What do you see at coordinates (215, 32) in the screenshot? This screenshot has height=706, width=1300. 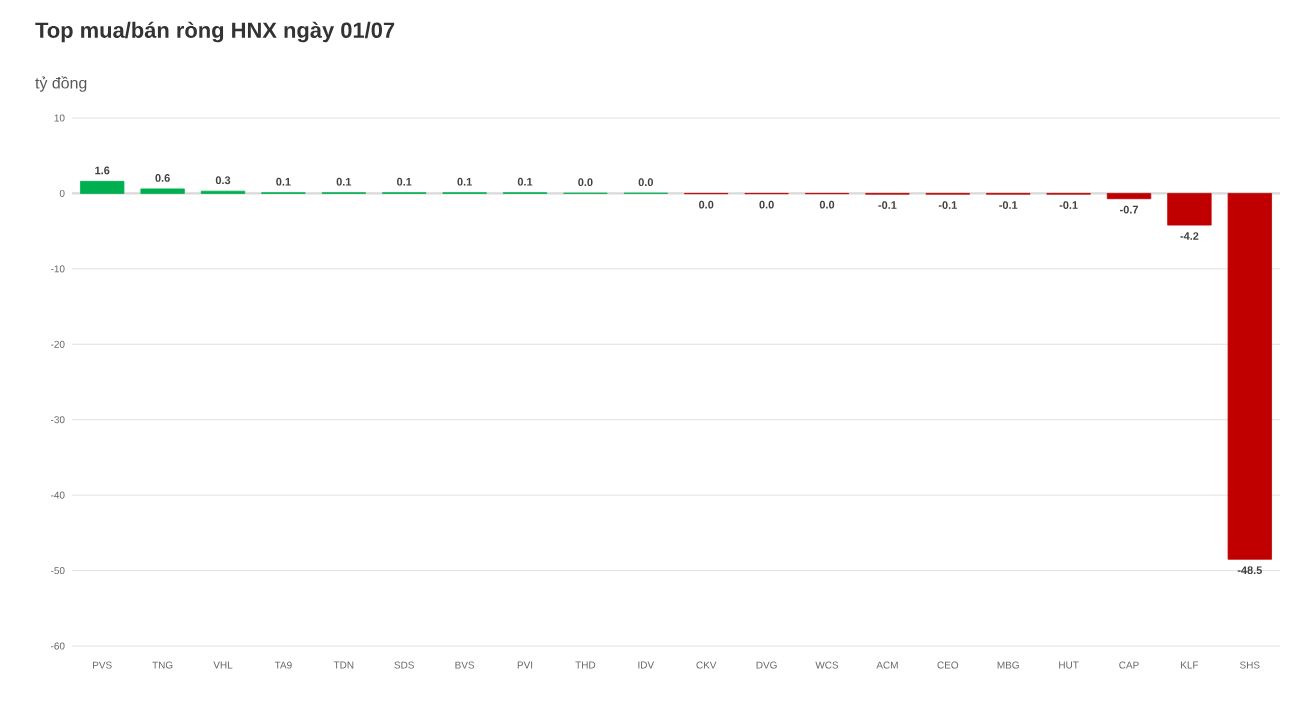 I see `chart-title: Top mua/bán ròng HNX ngày 01/07` at bounding box center [215, 32].